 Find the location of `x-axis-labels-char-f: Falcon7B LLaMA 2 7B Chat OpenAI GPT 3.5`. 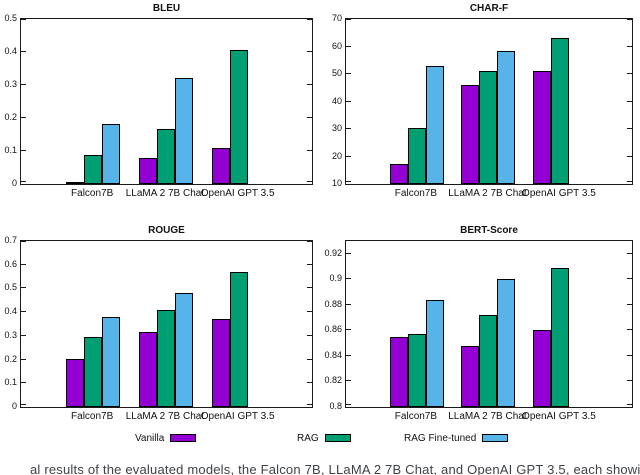

x-axis-labels-char-f: Falcon7B LLaMA 2 7B Chat OpenAI GPT 3.5 is located at coordinates (489, 195).